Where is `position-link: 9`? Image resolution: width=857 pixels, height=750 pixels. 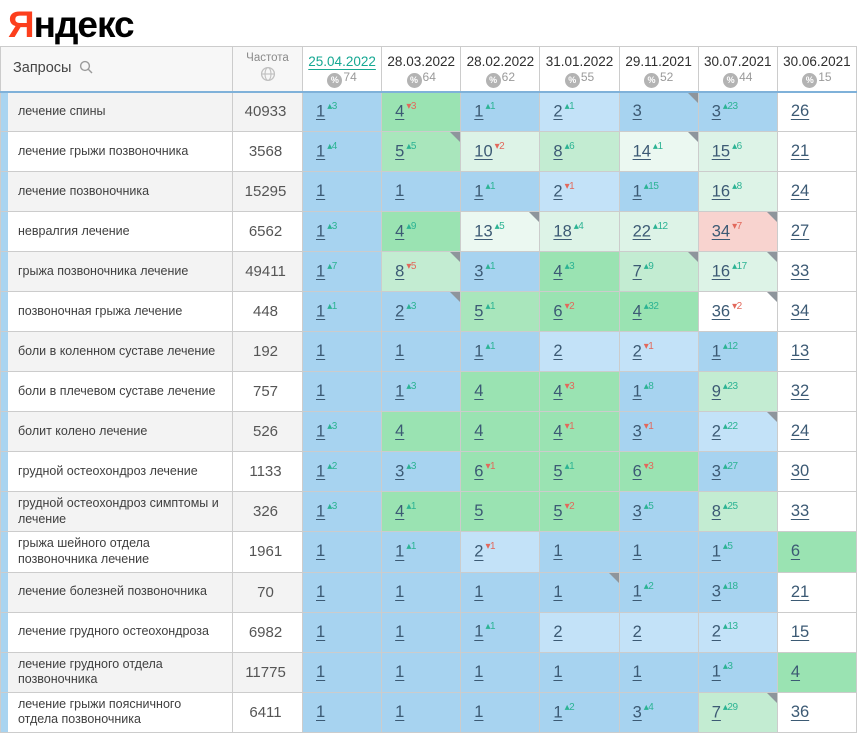
position-link: 9 is located at coordinates (716, 391).